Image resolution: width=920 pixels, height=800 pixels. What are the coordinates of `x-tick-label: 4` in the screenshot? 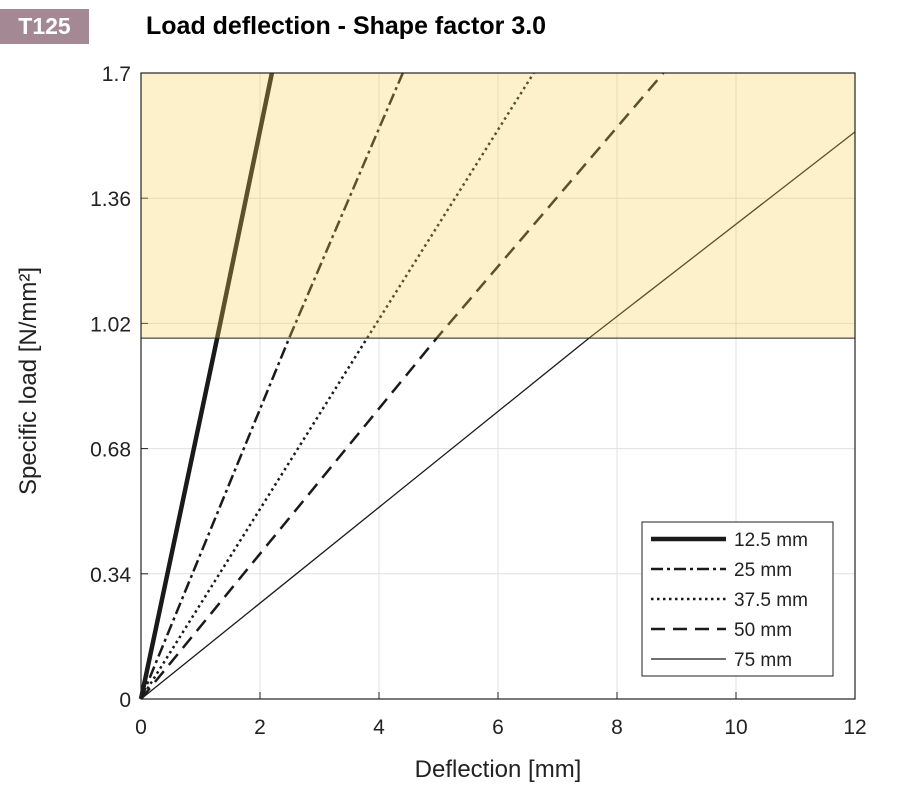 It's located at (379, 727).